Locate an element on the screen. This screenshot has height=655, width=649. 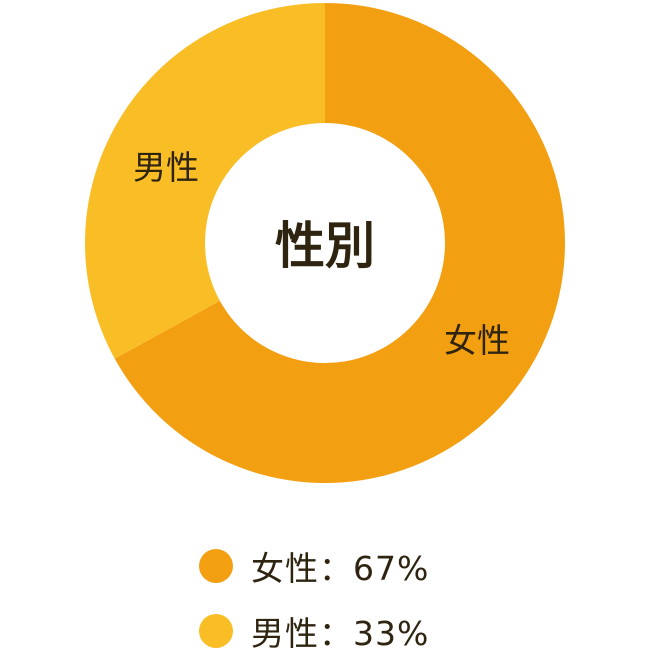
legend-item-female: 女性：67% is located at coordinates (314, 566).